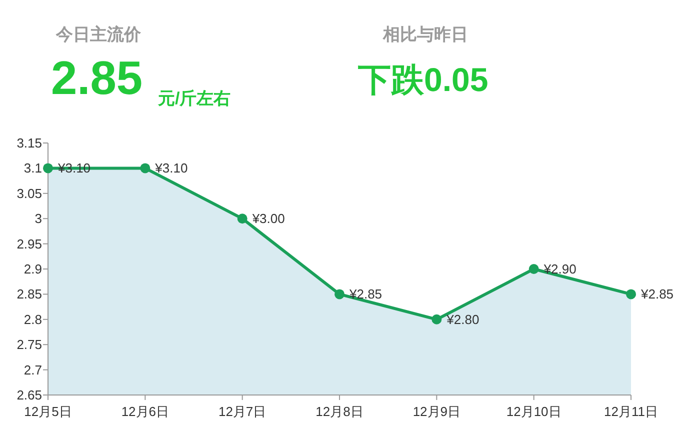 Image resolution: width=683 pixels, height=431 pixels. Describe the element at coordinates (96, 77) in the screenshot. I see `annotation: 2.85` at that location.